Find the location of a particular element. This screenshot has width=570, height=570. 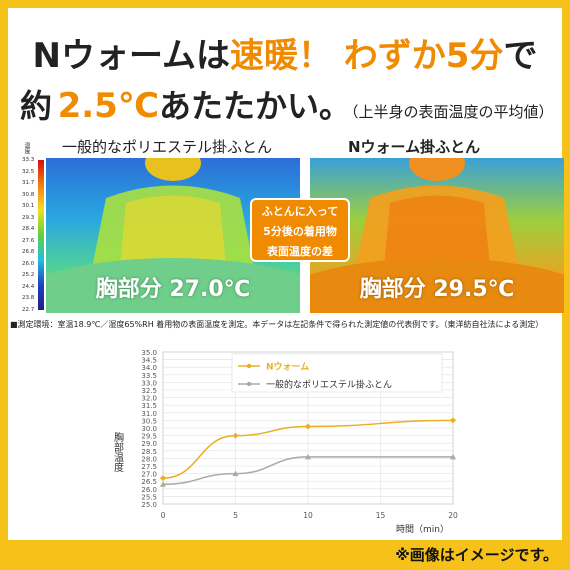

headline-part: 約 is located at coordinates (36, 106).